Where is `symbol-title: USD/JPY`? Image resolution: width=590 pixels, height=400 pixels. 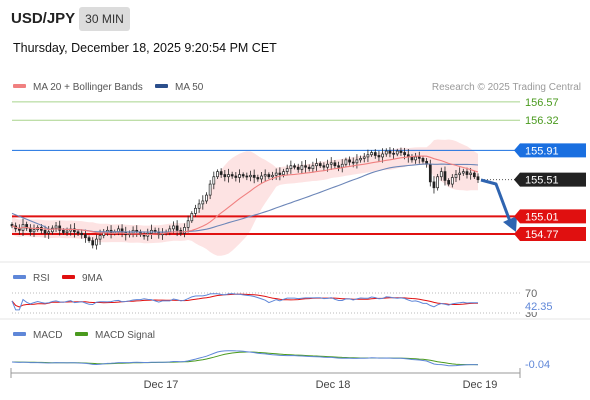 symbol-title: USD/JPY is located at coordinates (43, 18).